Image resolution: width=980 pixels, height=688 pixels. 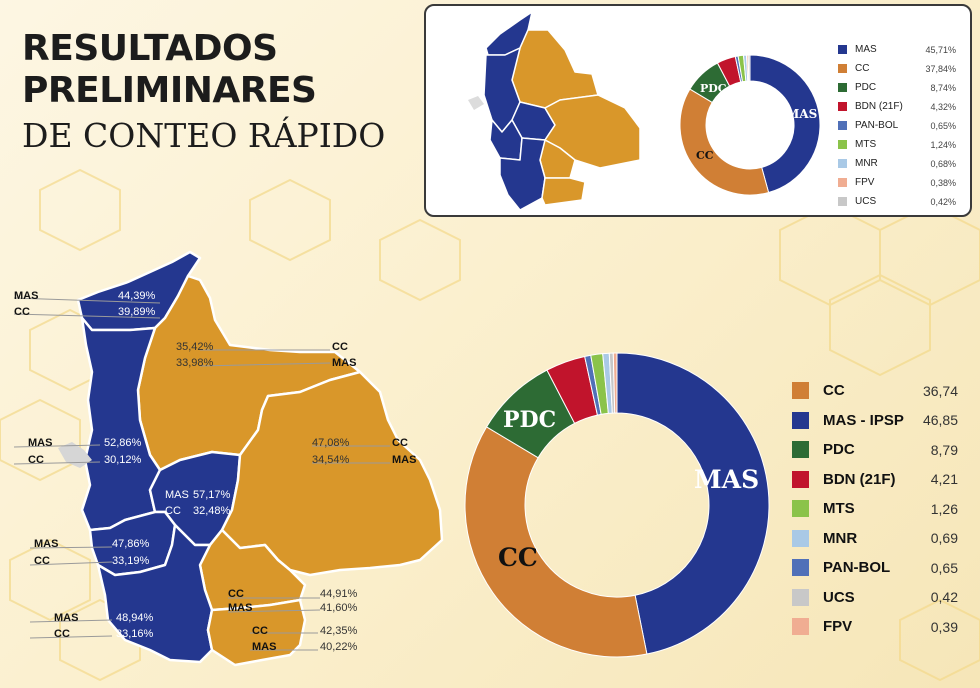 I want to click on legend-label: MAS, so click(x=866, y=49).